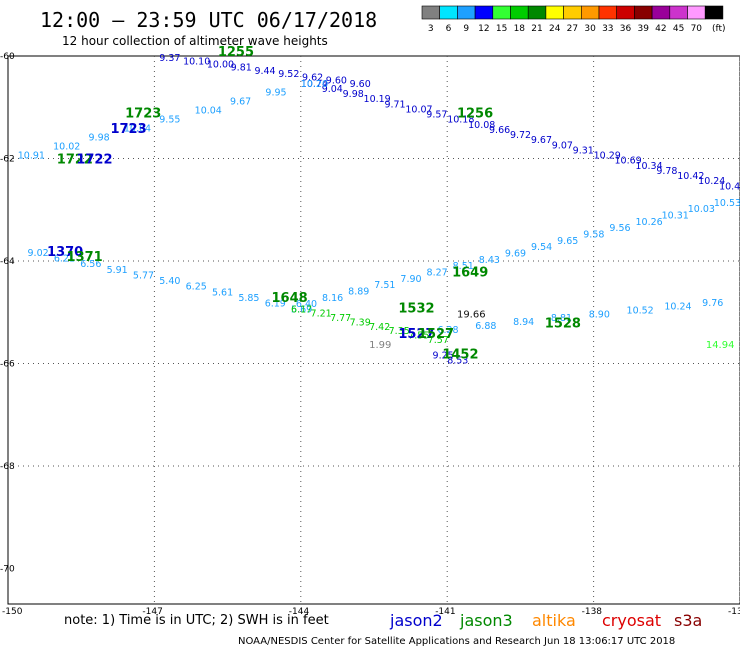 This screenshot has height=650, width=740. I want to click on map-title: 12:00 – 23:59 UTC 06/17/2018, so click(208, 20).